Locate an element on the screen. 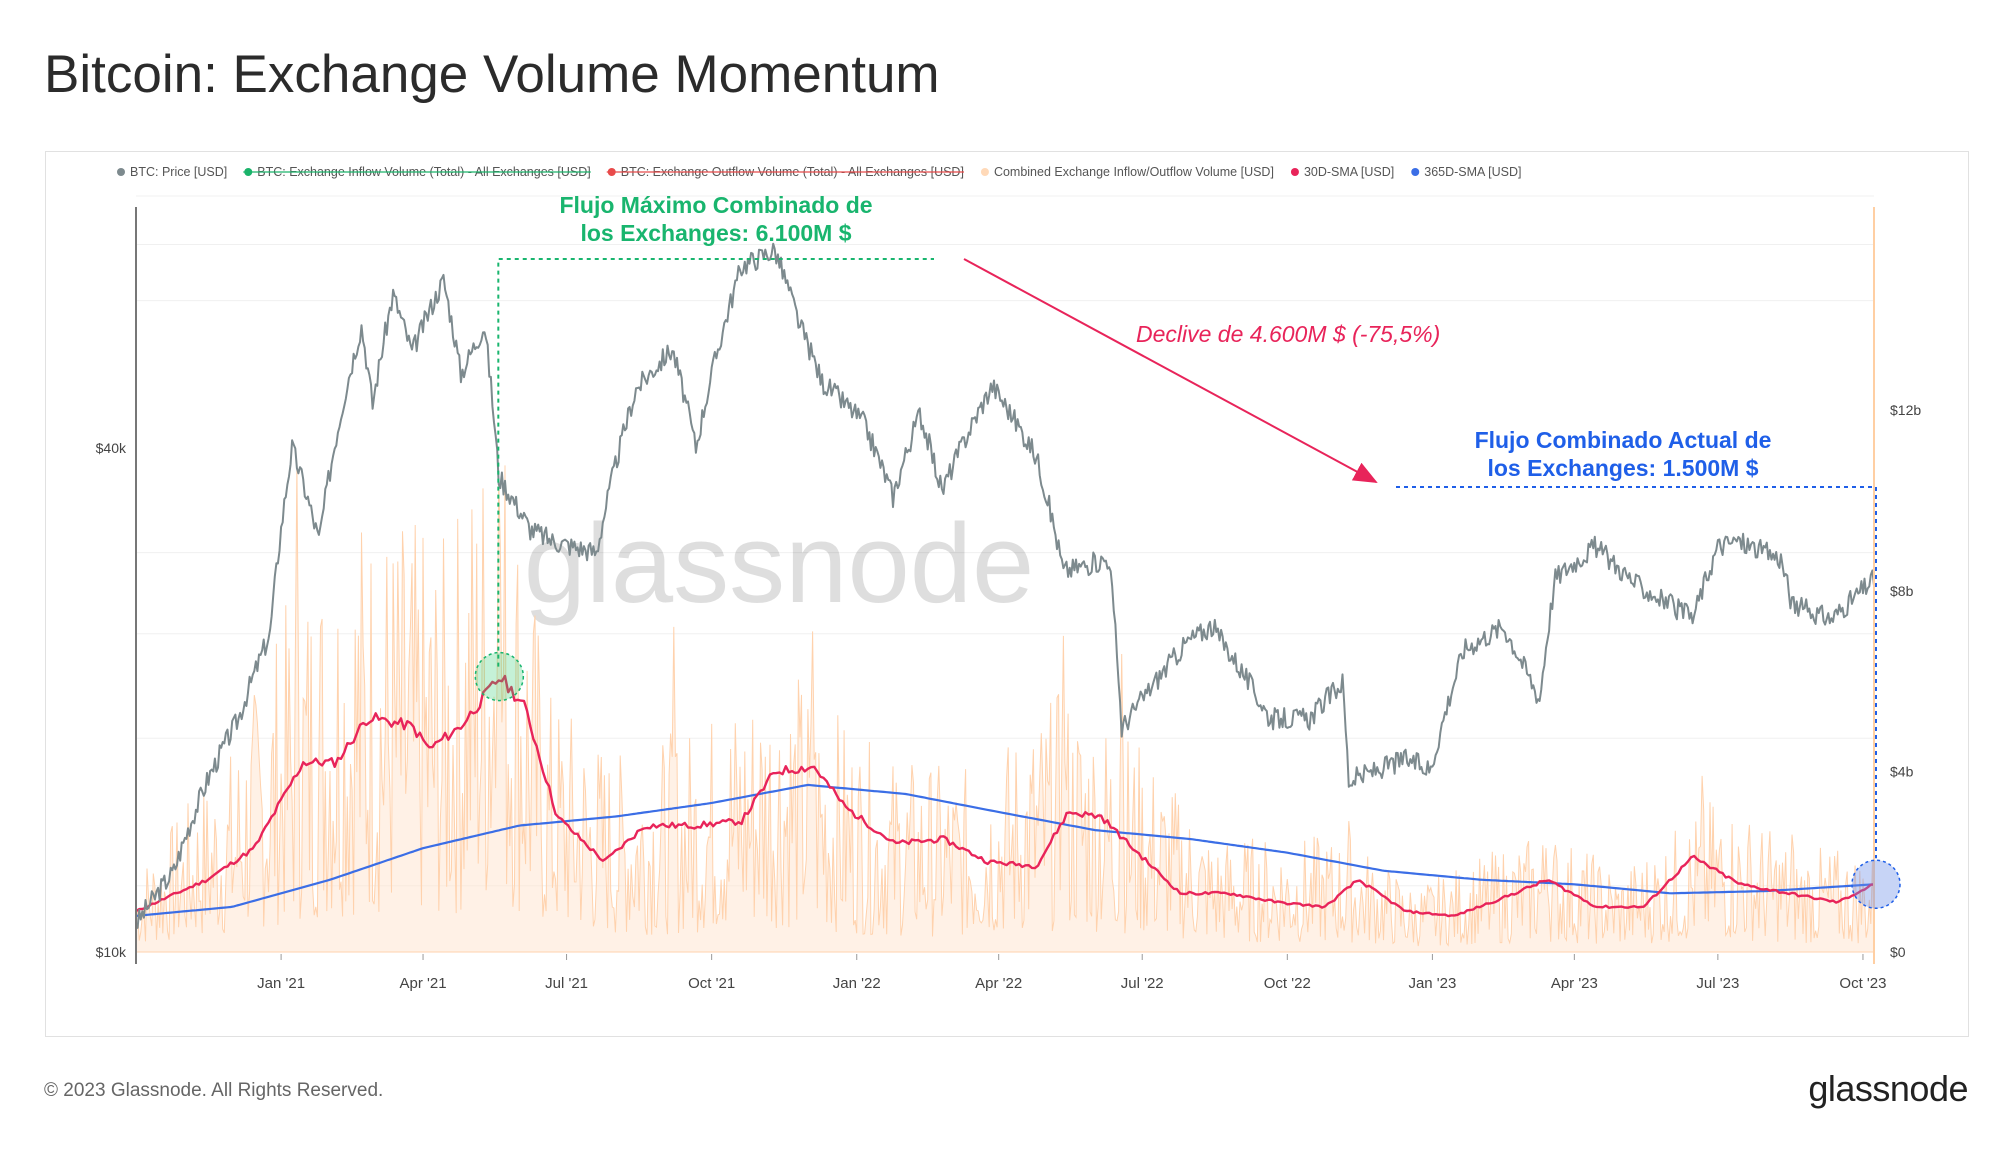  x-tick-label: Jul '21 is located at coordinates (566, 983).